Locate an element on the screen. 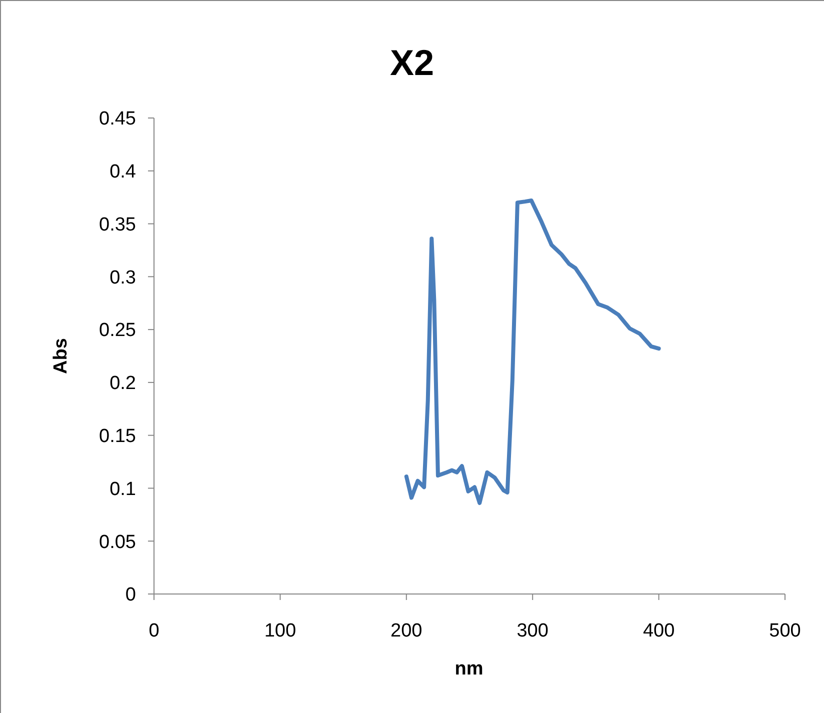 Image resolution: width=824 pixels, height=713 pixels. x-tick-label: 500 is located at coordinates (785, 631).